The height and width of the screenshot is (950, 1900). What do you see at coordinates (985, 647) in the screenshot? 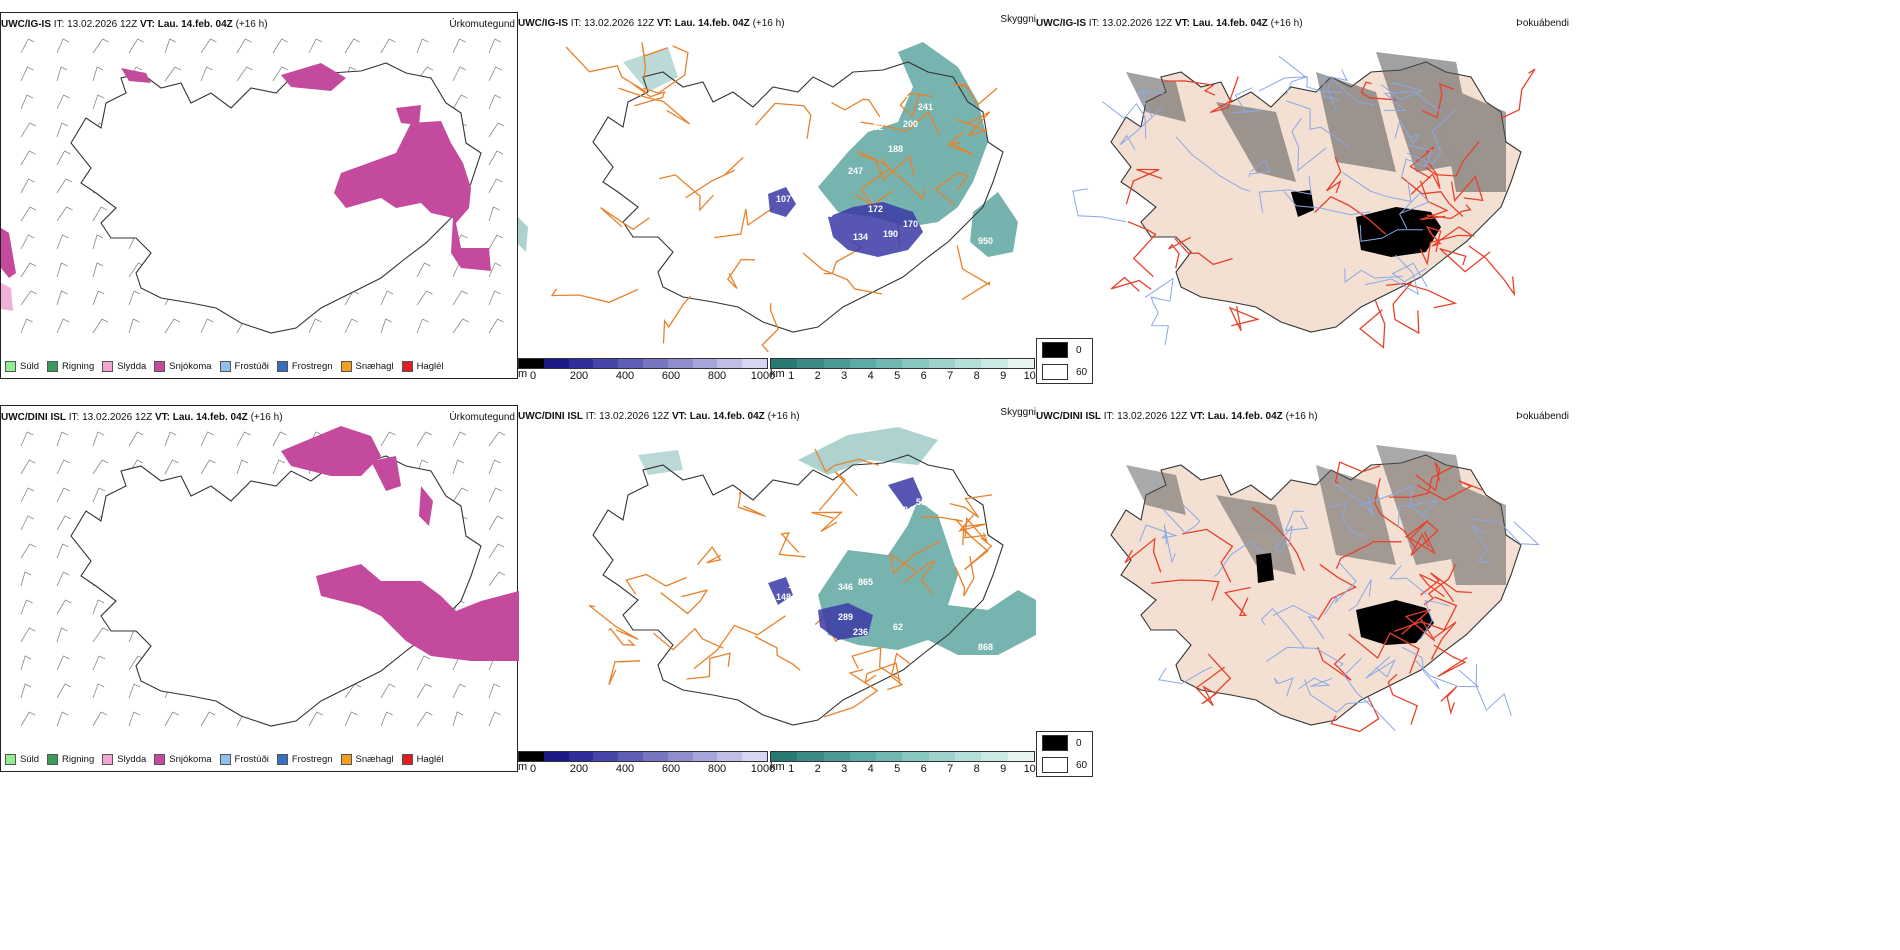
I see `ceiling-label: 868` at bounding box center [985, 647].